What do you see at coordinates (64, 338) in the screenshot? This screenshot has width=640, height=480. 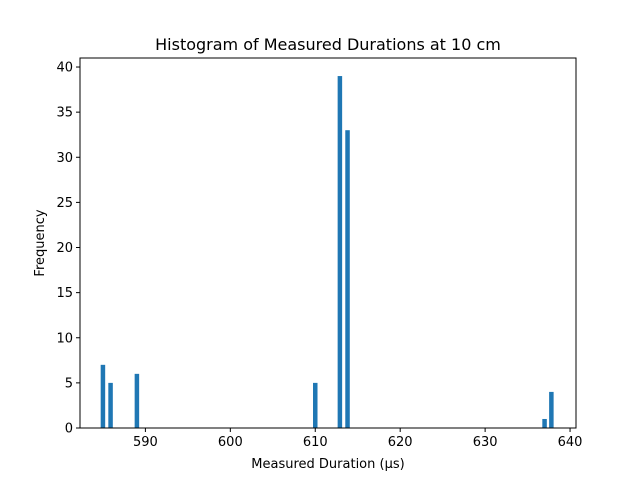 I see `y-tick-label: 10` at bounding box center [64, 338].